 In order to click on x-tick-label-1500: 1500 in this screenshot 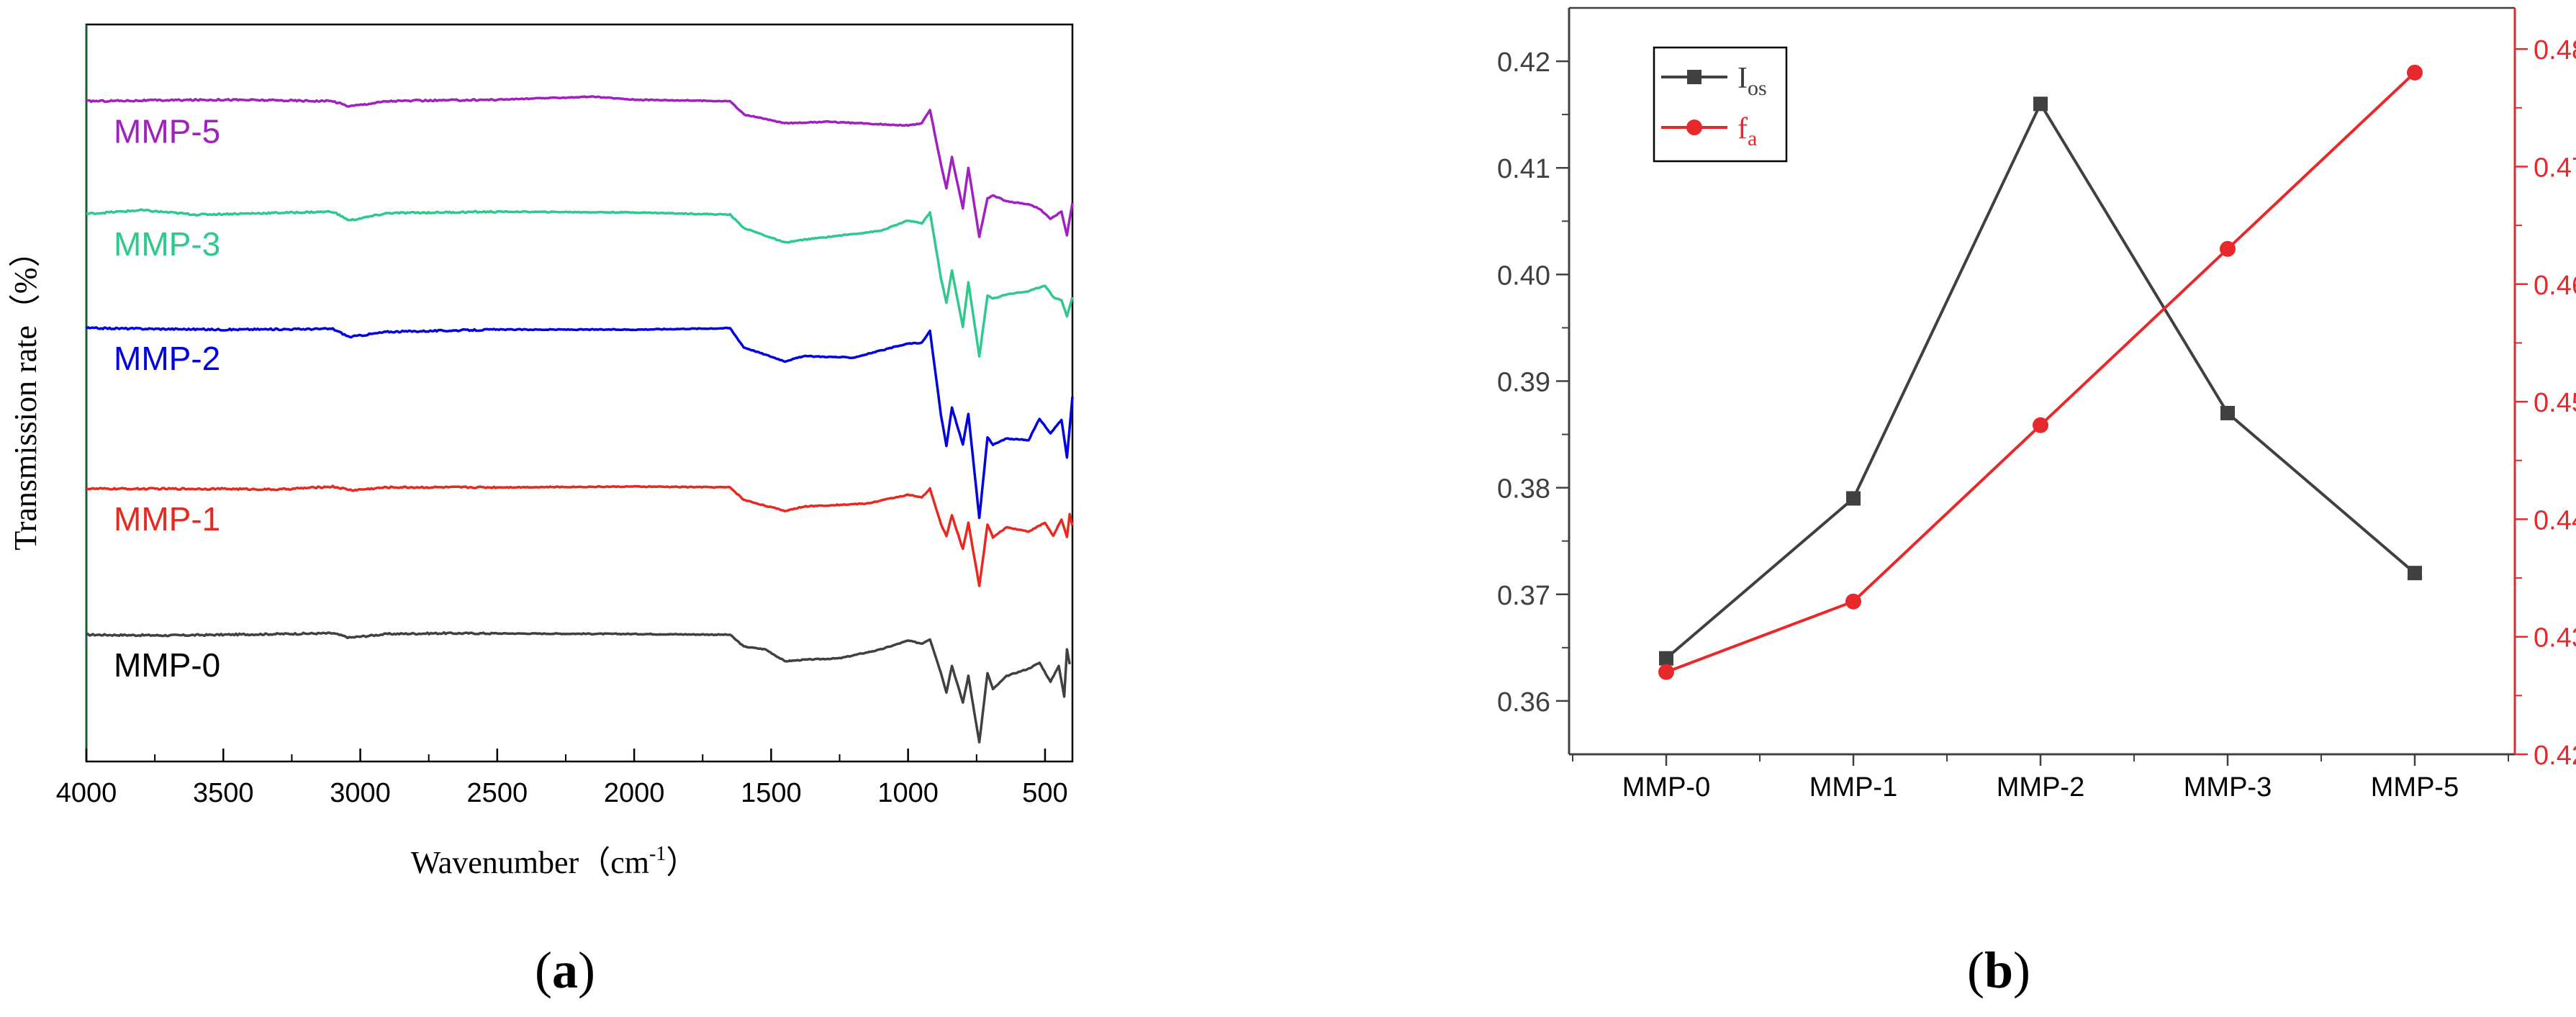, I will do `click(771, 793)`.